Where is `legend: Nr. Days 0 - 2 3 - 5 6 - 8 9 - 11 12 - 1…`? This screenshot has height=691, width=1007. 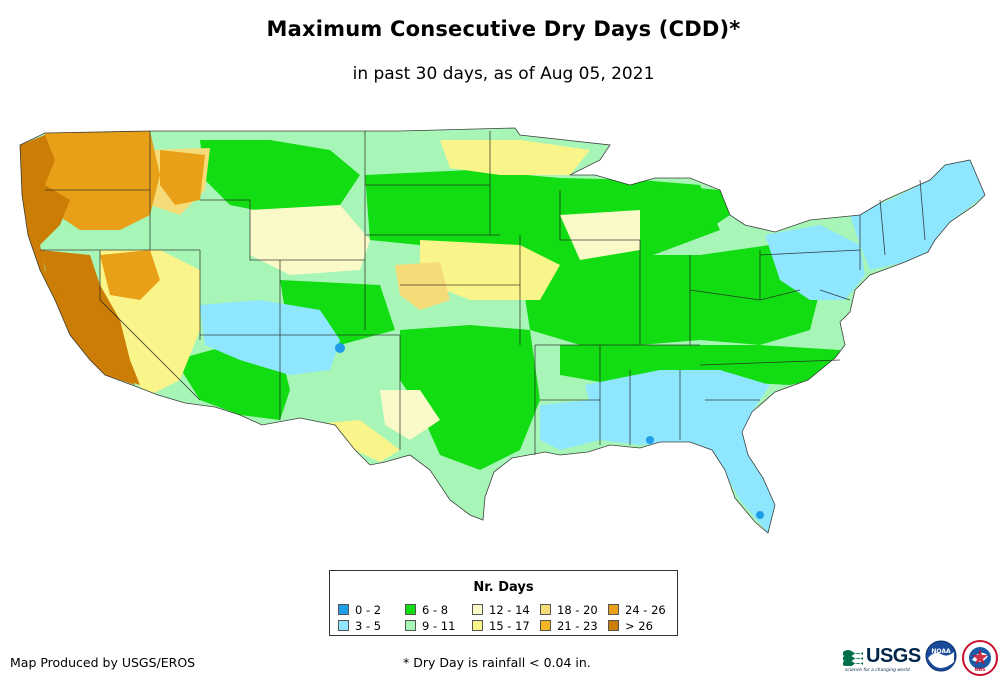 legend: Nr. Days 0 - 2 3 - 5 6 - 8 9 - 11 12 - 1… is located at coordinates (503, 603).